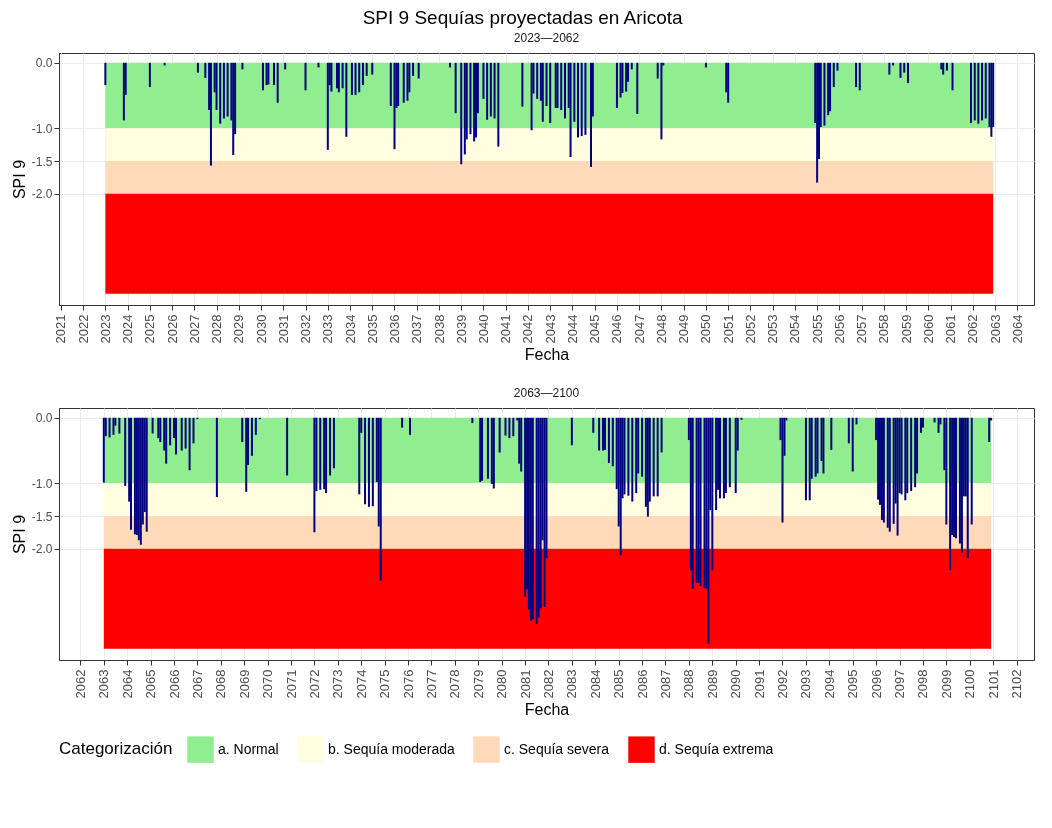  What do you see at coordinates (83, 329) in the screenshot?
I see `x-tick-label: 2022` at bounding box center [83, 329].